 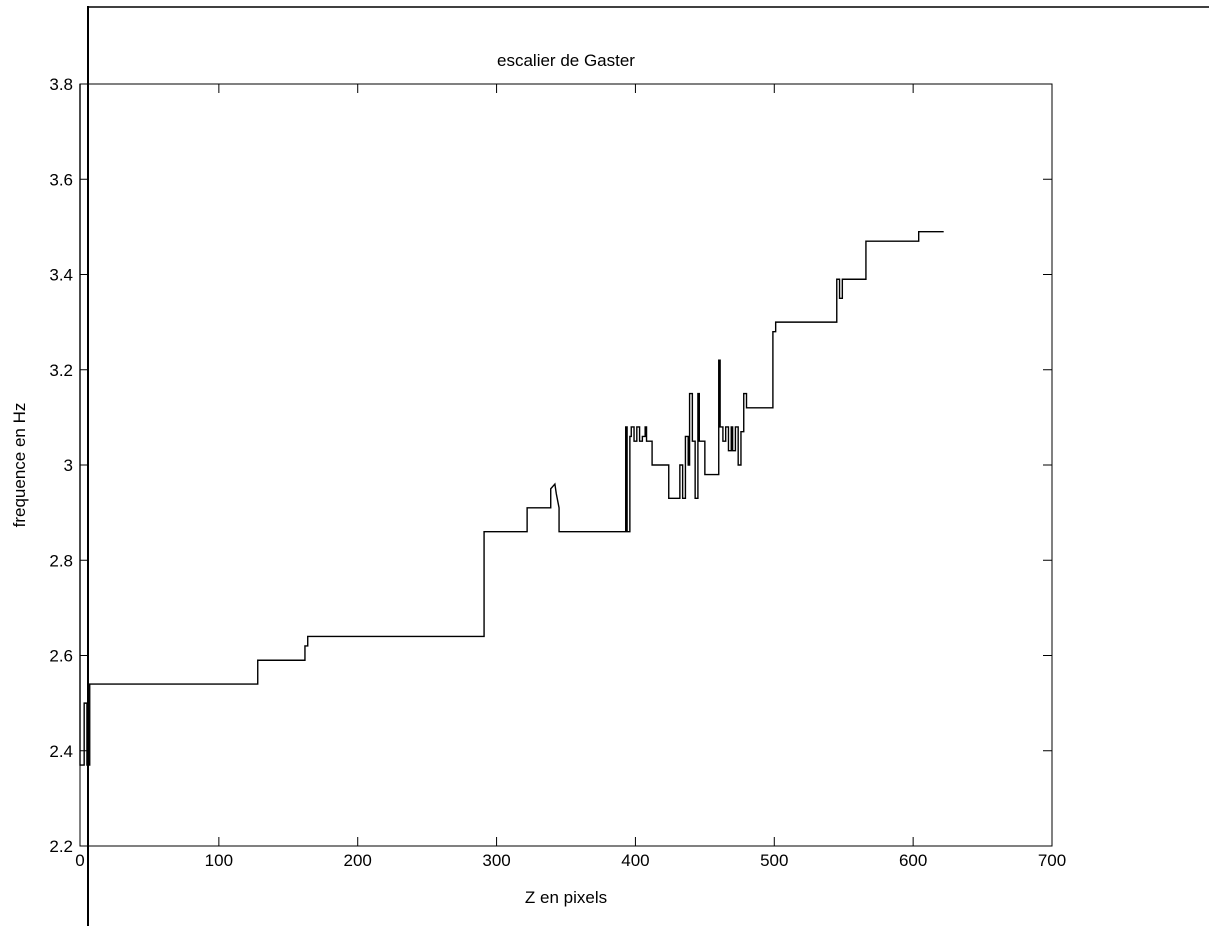 I want to click on x-axis-label: Z en pixels, so click(x=566, y=897).